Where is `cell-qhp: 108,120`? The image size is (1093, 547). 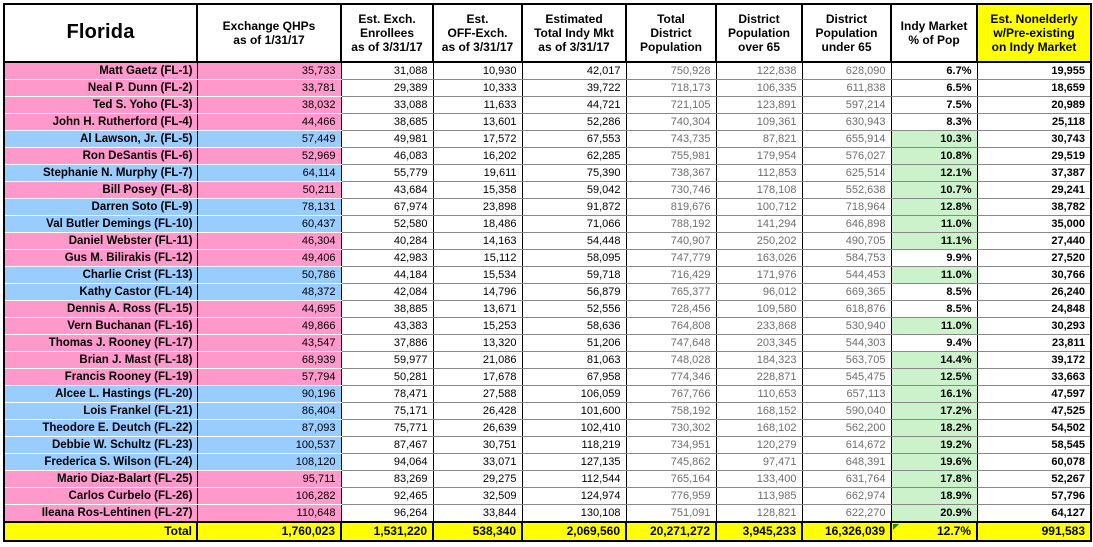
cell-qhp: 108,120 is located at coordinates (269, 462).